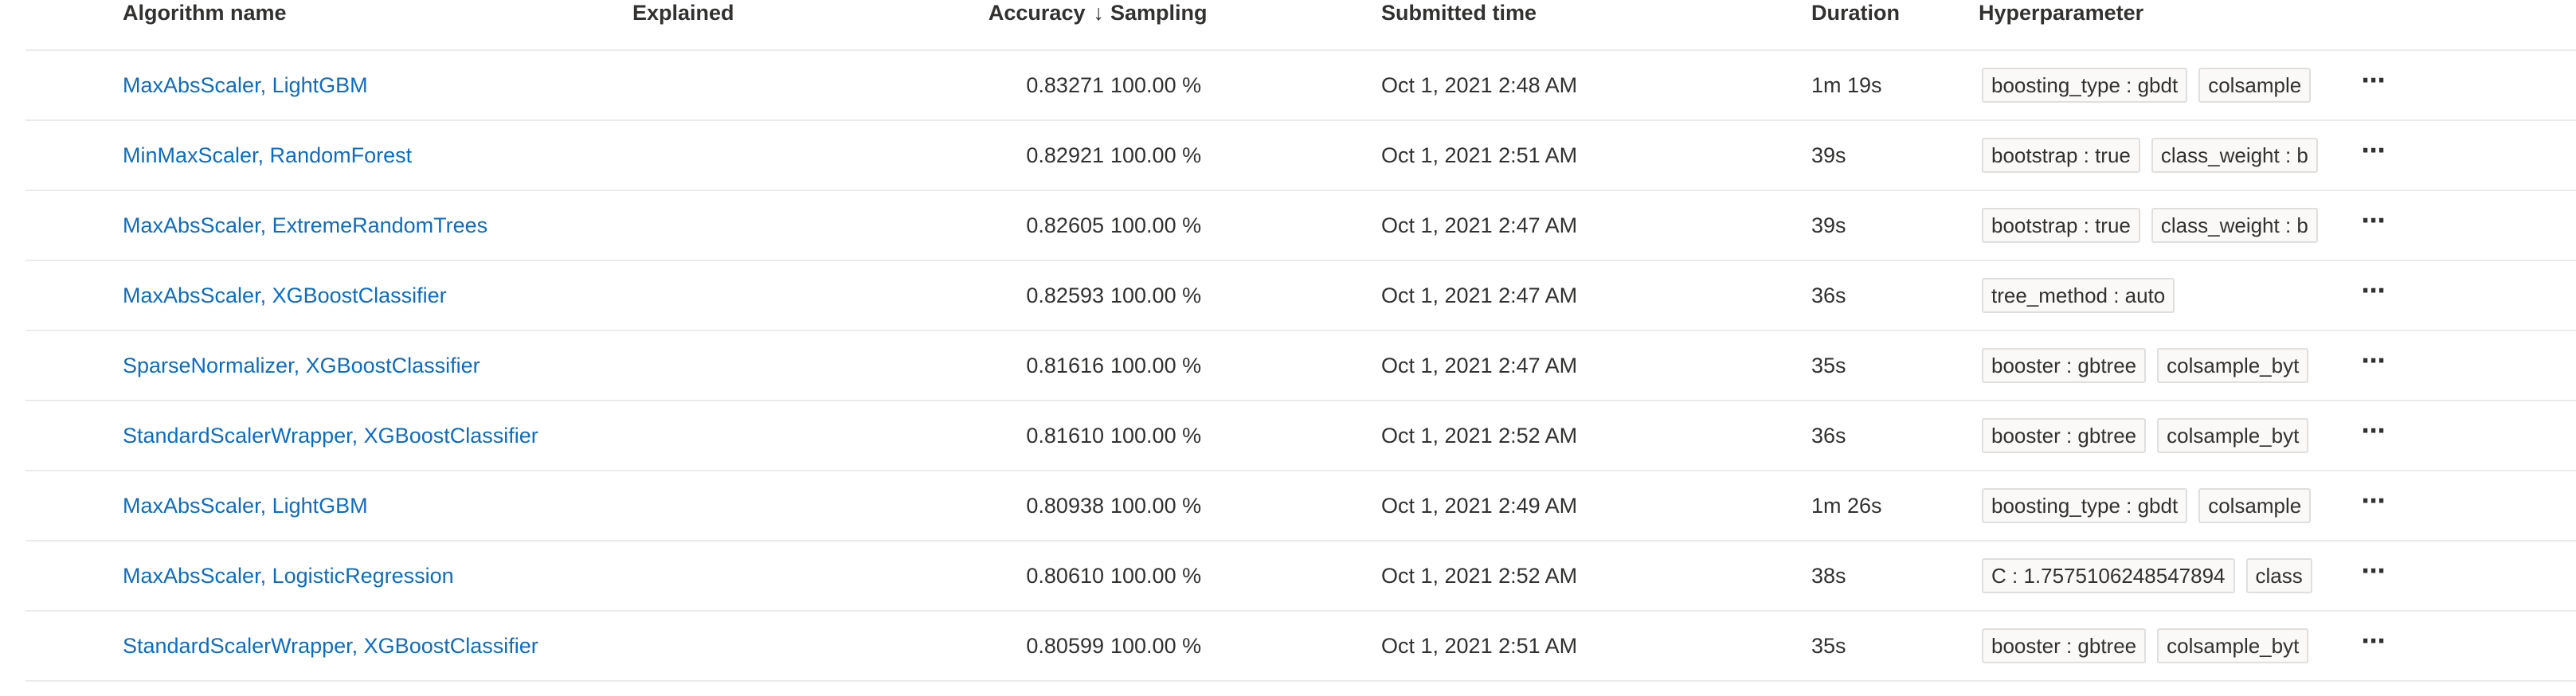  Describe the element at coordinates (288, 576) in the screenshot. I see `algorithm-name-link: MaxAbsScaler, LogisticRegression` at that location.